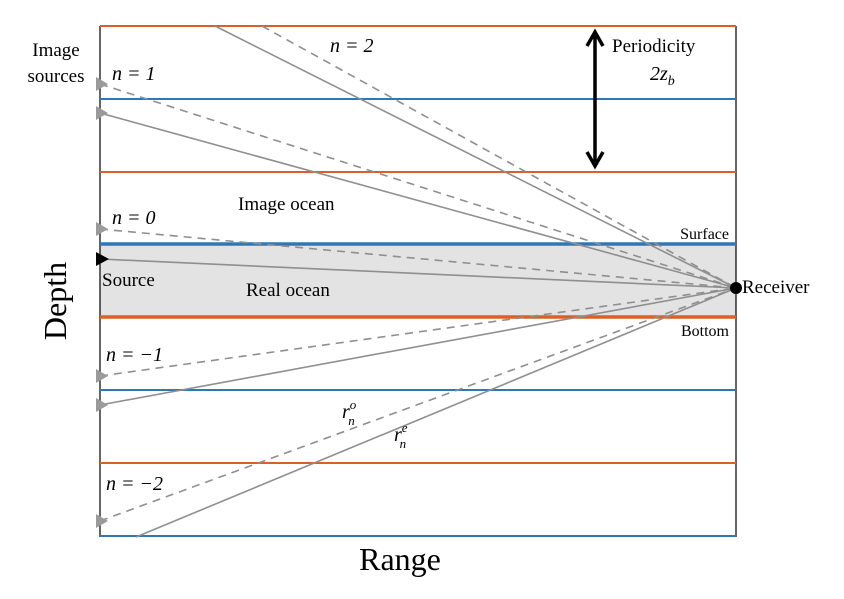 This screenshot has width=844, height=599. I want to click on ray-nm1-dashed, so click(418, 332).